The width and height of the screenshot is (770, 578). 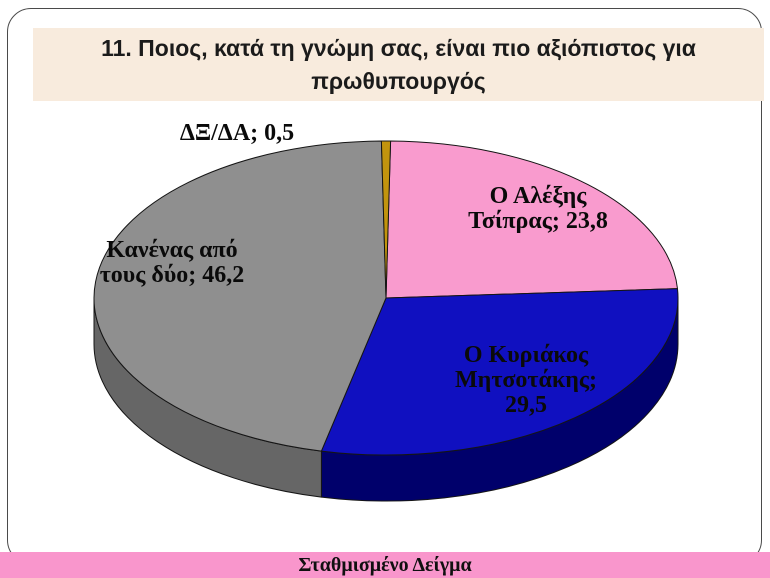 I want to click on slice-label-tsipras: Ο Αλέξης Τσίπρας; 23,8, so click(x=538, y=208).